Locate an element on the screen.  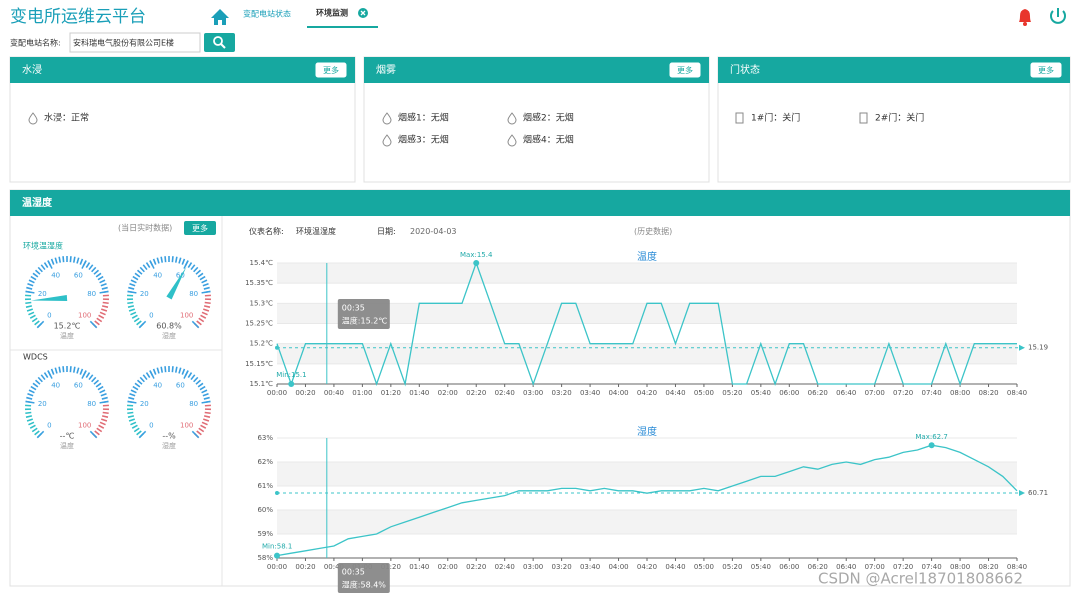
tab-close is located at coordinates (363, 13).